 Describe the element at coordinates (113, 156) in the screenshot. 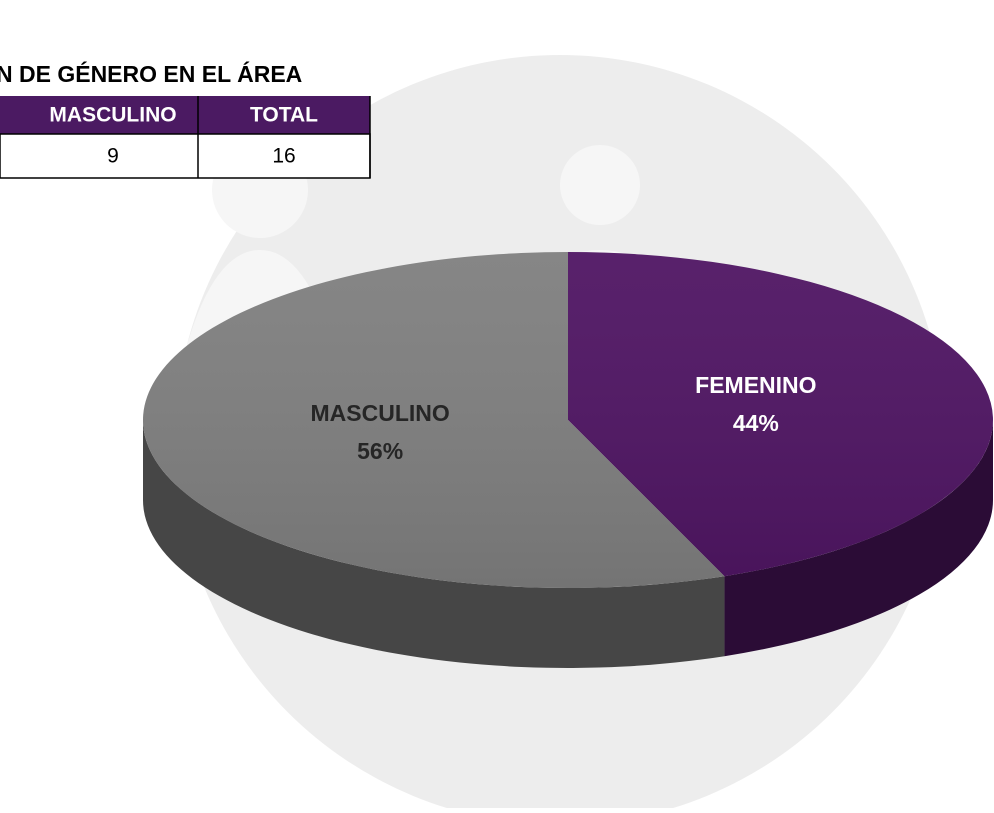

I see `table-cell: 9` at that location.